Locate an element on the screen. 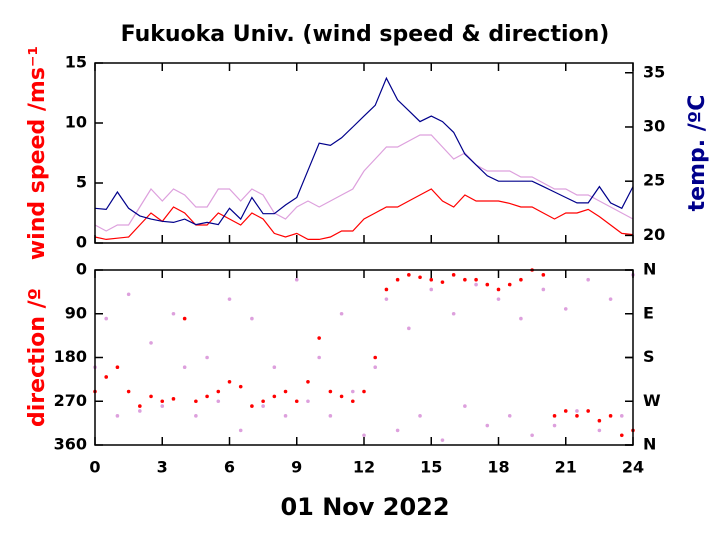 This screenshot has width=720, height=534. y2-tick-label: N is located at coordinates (649, 444).